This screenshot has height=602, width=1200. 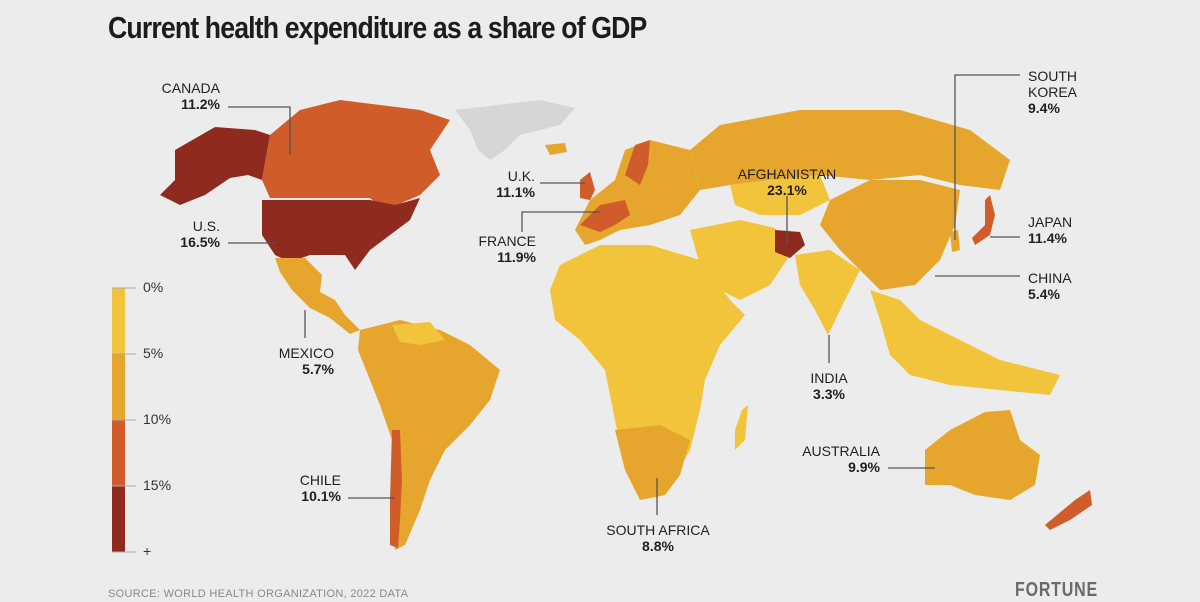 I want to click on callout-south-africa: SOUTH AFRICA 8.8%, so click(x=658, y=538).